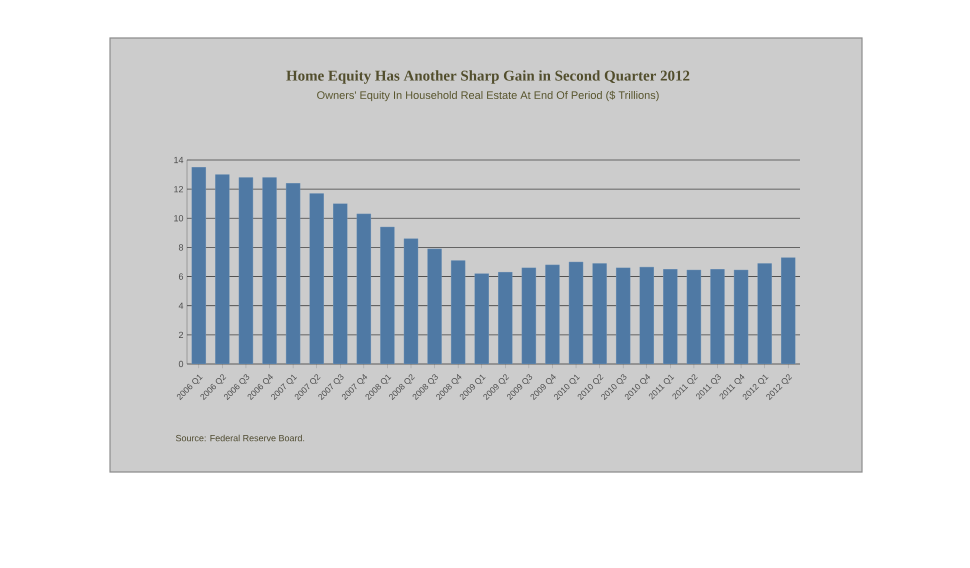 The height and width of the screenshot is (568, 970). I want to click on y-tick-label: 10, so click(179, 218).